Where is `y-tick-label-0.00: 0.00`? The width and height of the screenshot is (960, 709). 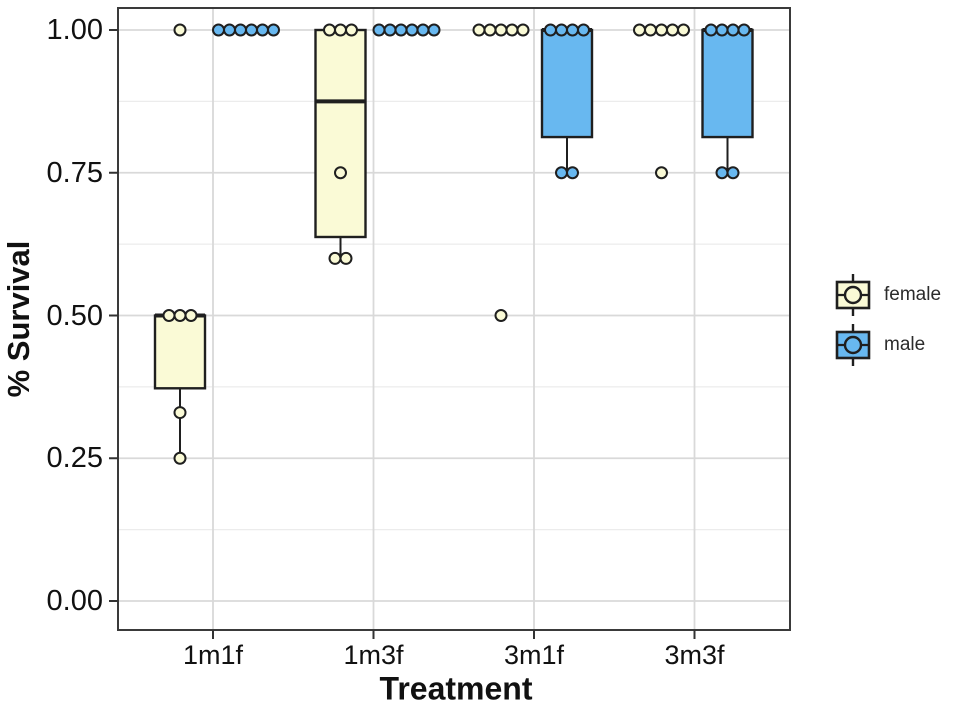
y-tick-label-0.00: 0.00 is located at coordinates (74, 601).